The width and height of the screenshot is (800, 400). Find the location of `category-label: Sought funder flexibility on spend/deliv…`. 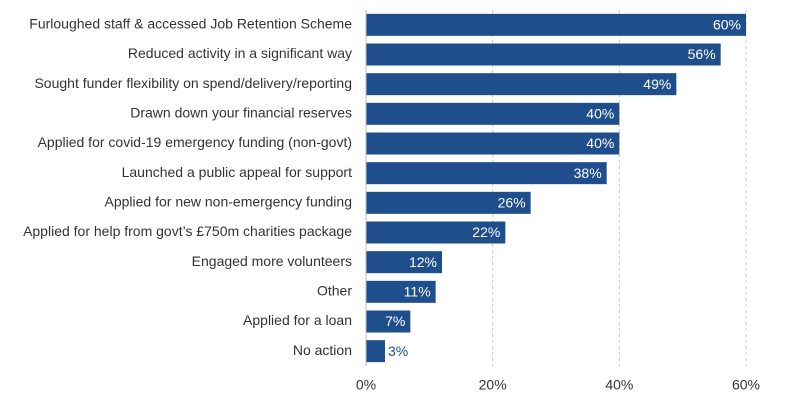

category-label: Sought funder flexibility on spend/deliv… is located at coordinates (193, 83).